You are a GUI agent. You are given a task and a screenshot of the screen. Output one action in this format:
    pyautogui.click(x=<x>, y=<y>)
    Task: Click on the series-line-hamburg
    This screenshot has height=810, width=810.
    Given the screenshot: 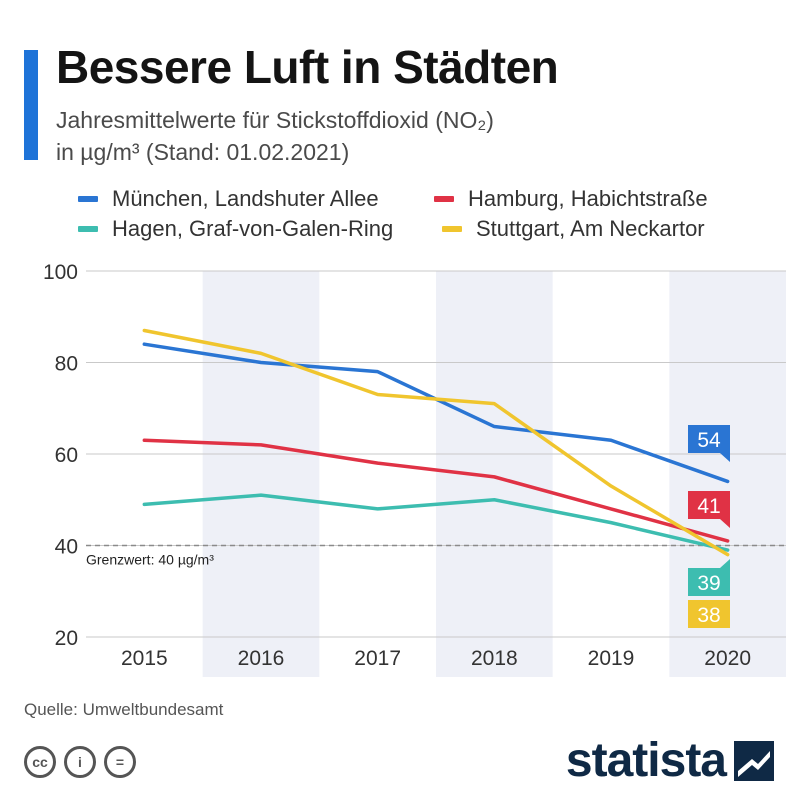 What is the action you would take?
    pyautogui.click(x=436, y=490)
    